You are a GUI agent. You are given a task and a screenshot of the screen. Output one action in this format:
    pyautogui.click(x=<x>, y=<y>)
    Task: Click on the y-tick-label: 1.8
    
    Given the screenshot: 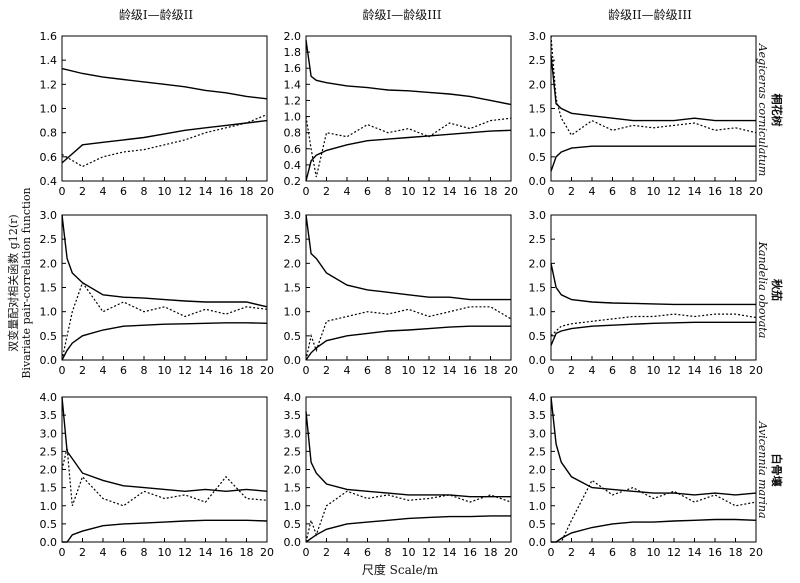 What is the action you would take?
    pyautogui.click(x=293, y=52)
    